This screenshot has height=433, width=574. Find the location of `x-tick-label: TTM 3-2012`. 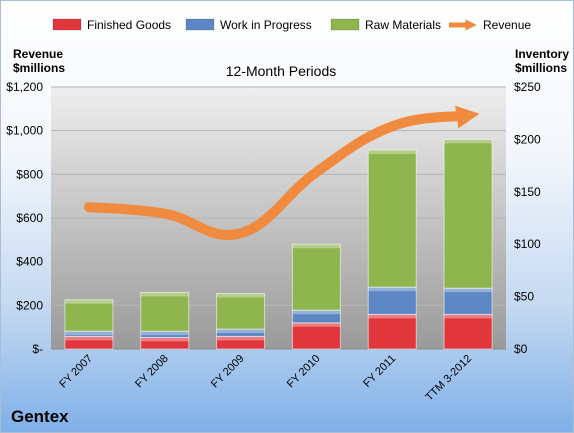

x-tick-label: TTM 3-2012 is located at coordinates (448, 378).